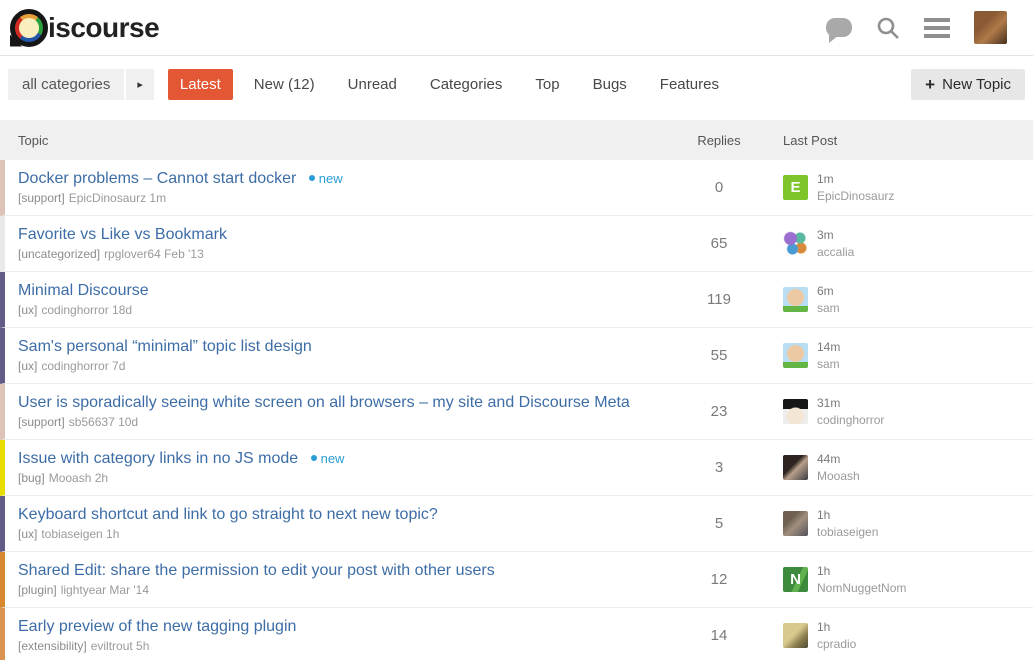 The height and width of the screenshot is (660, 1033). What do you see at coordinates (609, 84) in the screenshot?
I see `filter-bugs: Bugs` at bounding box center [609, 84].